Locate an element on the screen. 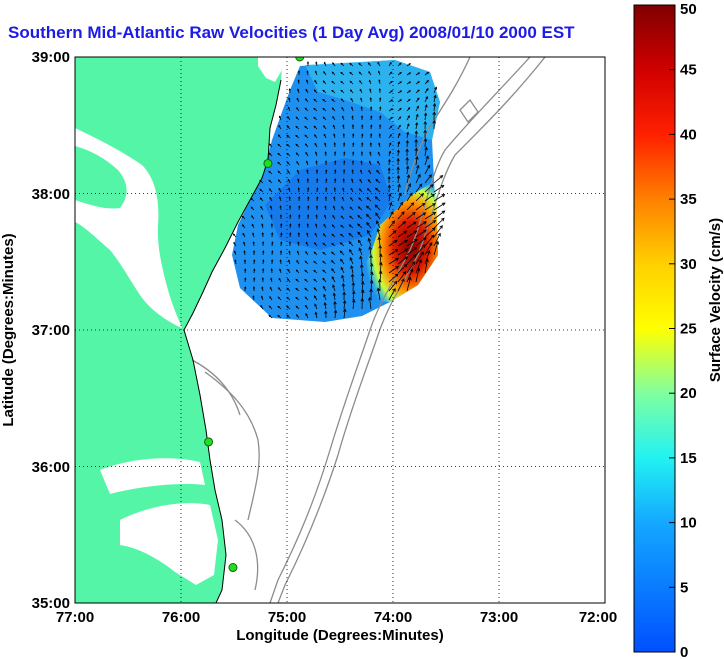  y-axis-label: Latitude (Degrees:Minutes) is located at coordinates (8, 329).